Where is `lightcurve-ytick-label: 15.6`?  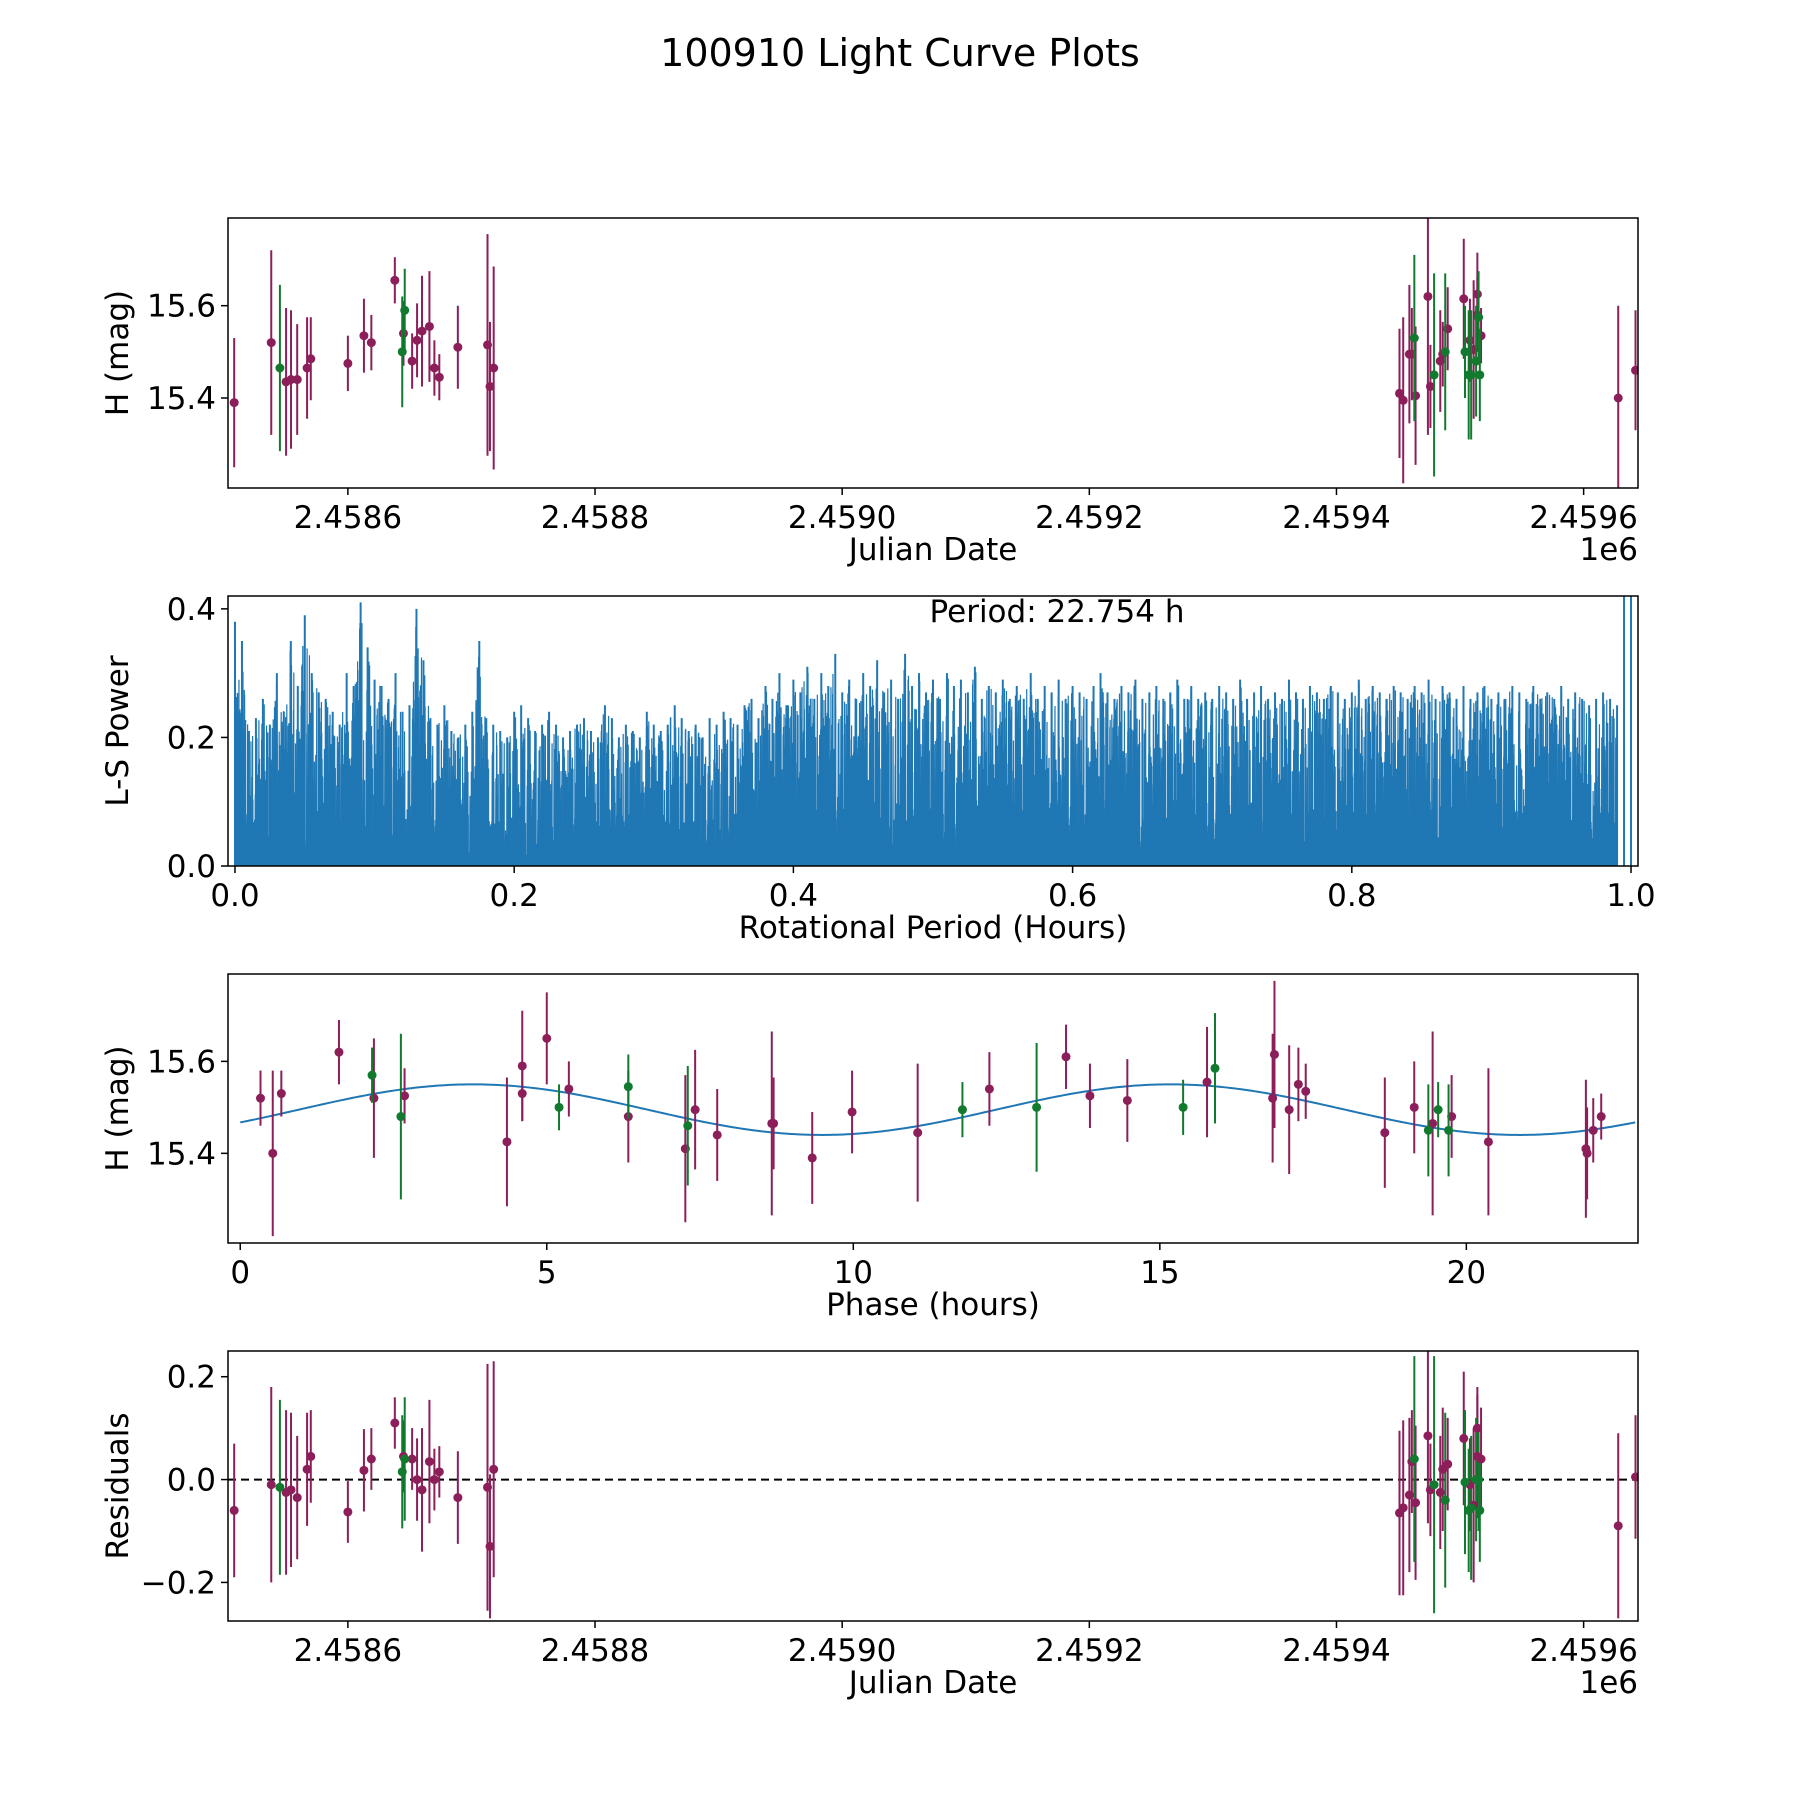
lightcurve-ytick-label: 15.6 is located at coordinates (181, 307).